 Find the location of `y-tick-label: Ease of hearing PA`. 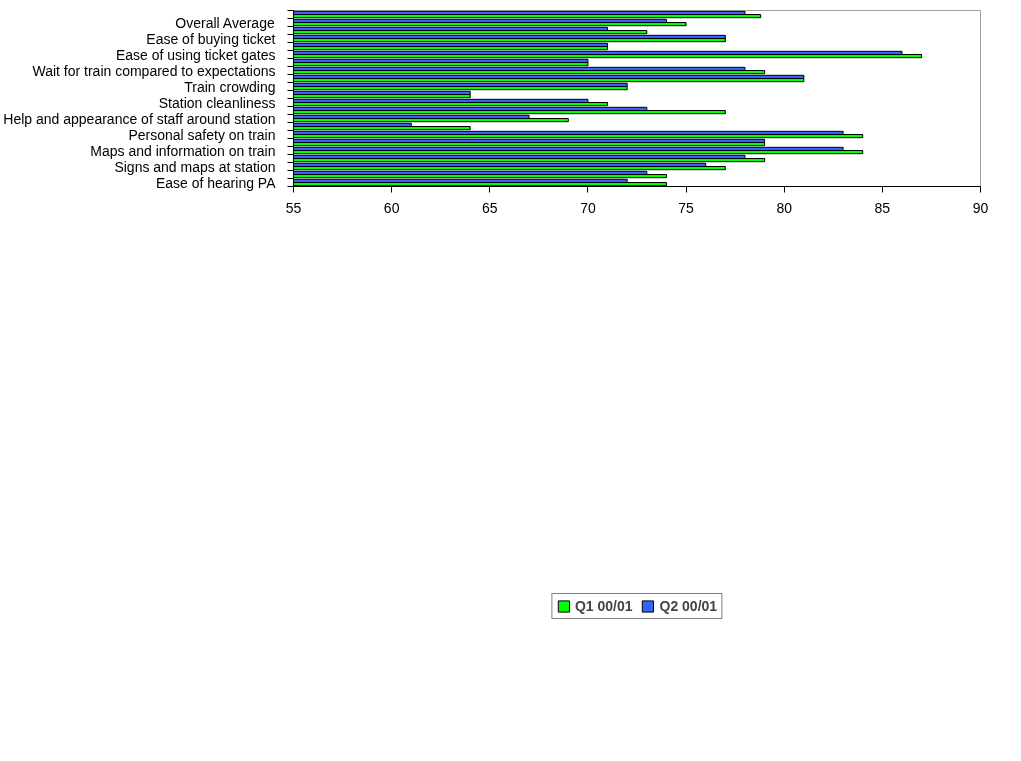

y-tick-label: Ease of hearing PA is located at coordinates (216, 182).